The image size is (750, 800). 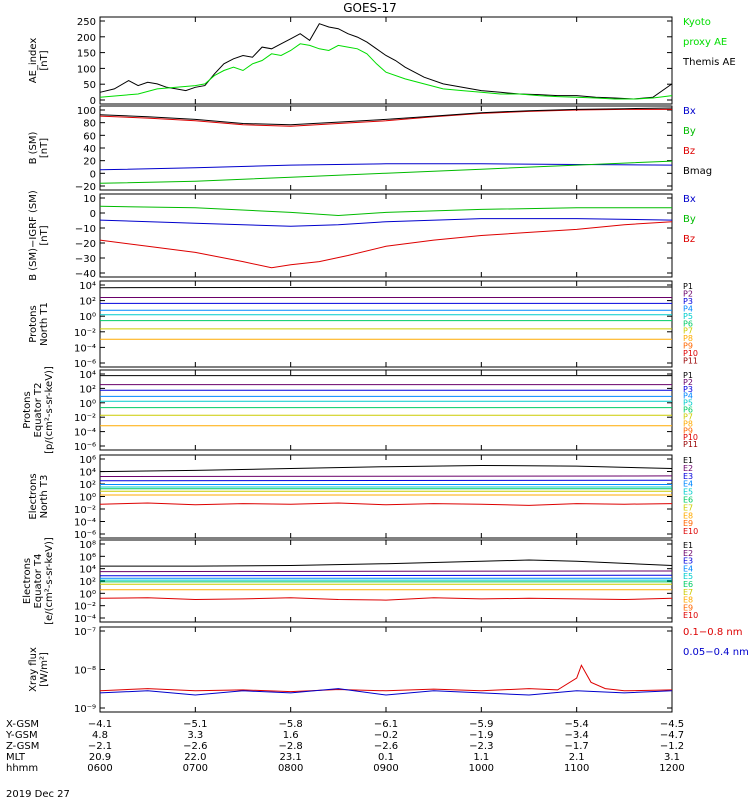 I want to click on legend-entry: 0.1−0.8 nm, so click(x=712, y=632).